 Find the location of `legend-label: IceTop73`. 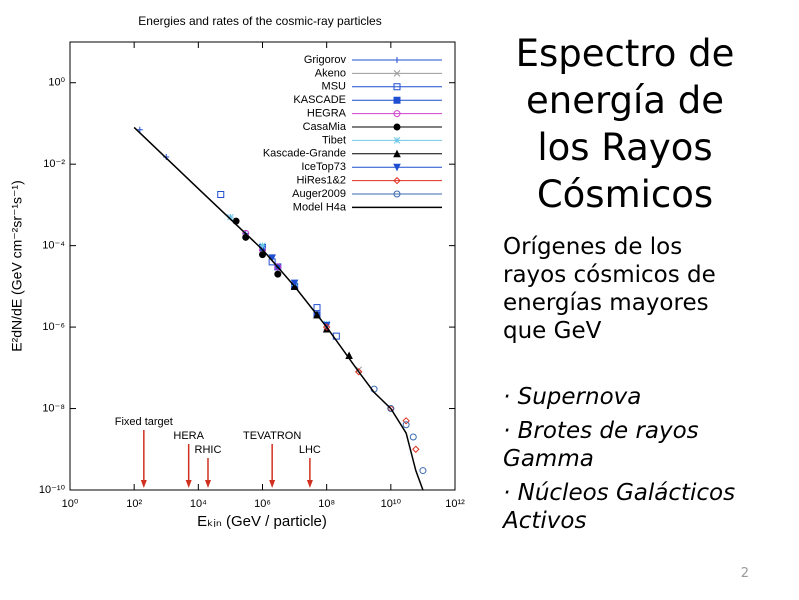

legend-label: IceTop73 is located at coordinates (323, 167).